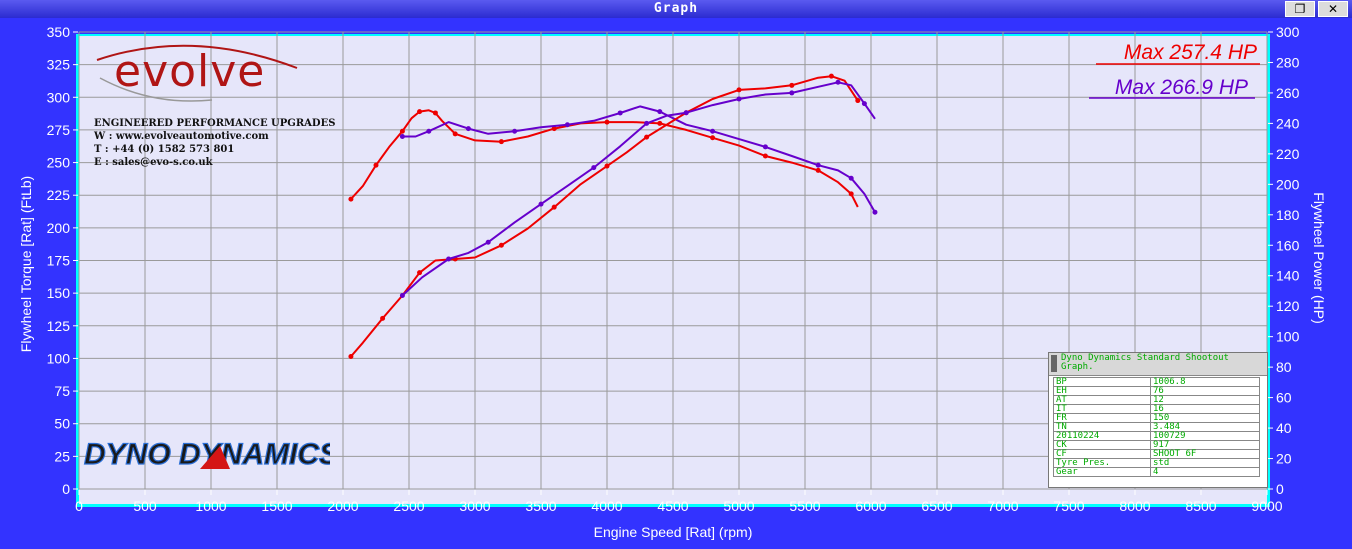 The image size is (1352, 549). I want to click on info-box-bar, so click(1054, 363).